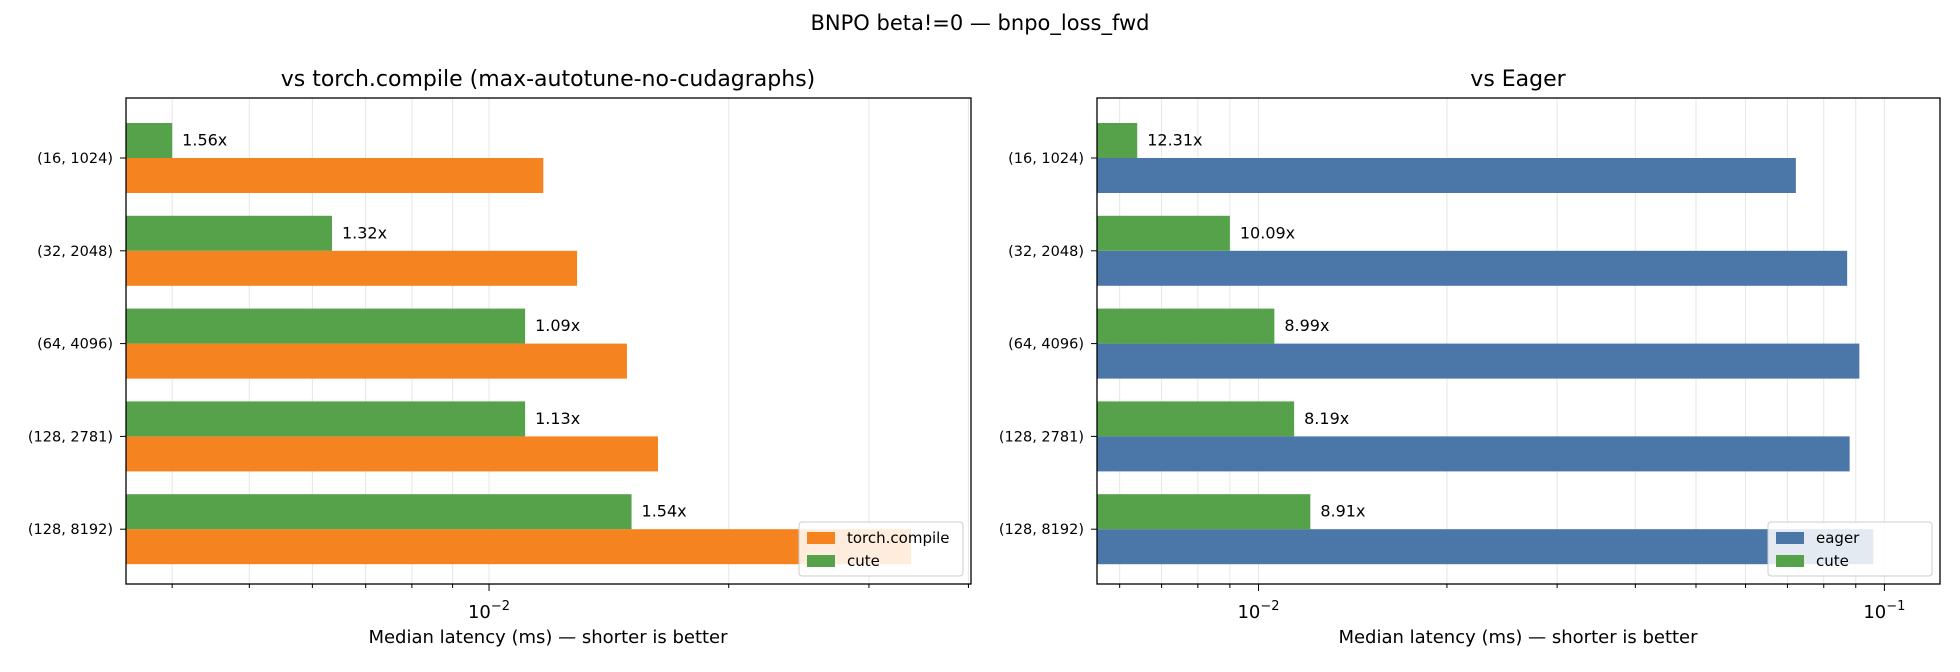 Image resolution: width=1960 pixels, height=672 pixels. I want to click on speedup-label: 1.32x, so click(364, 232).